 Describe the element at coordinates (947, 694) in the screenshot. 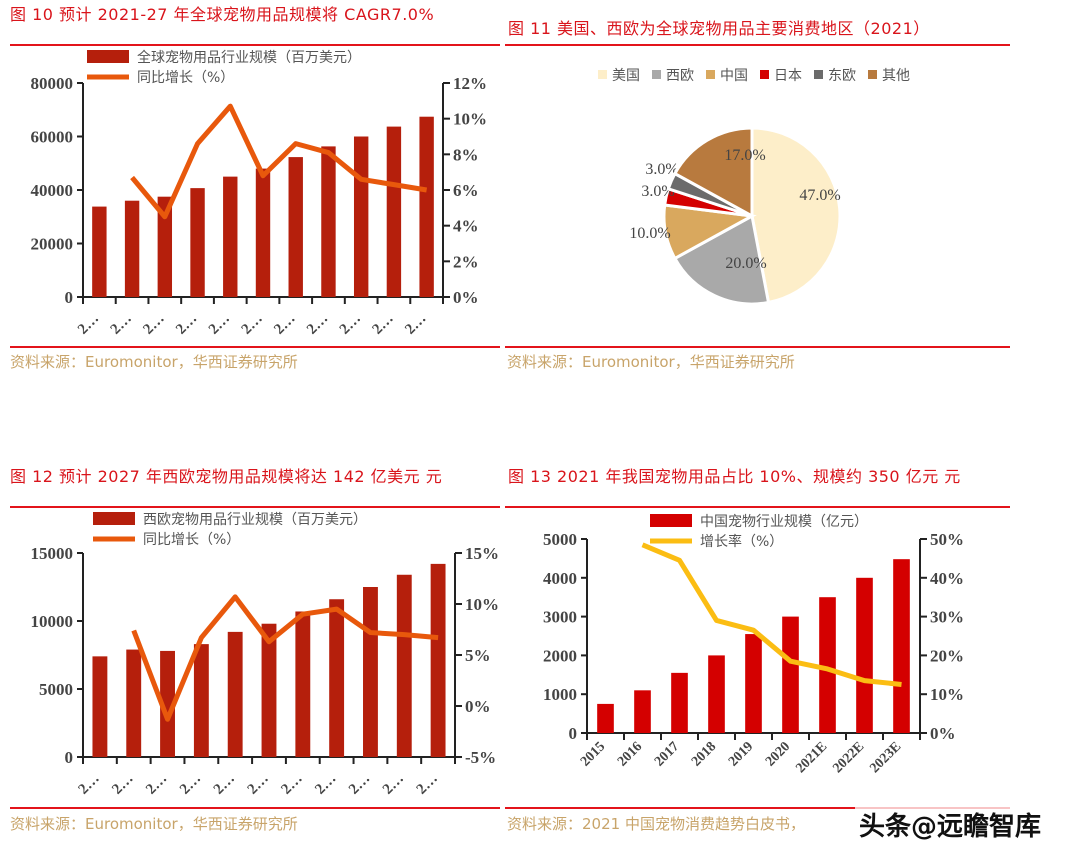

I see `chart4-y2-tick-label: 10%` at that location.